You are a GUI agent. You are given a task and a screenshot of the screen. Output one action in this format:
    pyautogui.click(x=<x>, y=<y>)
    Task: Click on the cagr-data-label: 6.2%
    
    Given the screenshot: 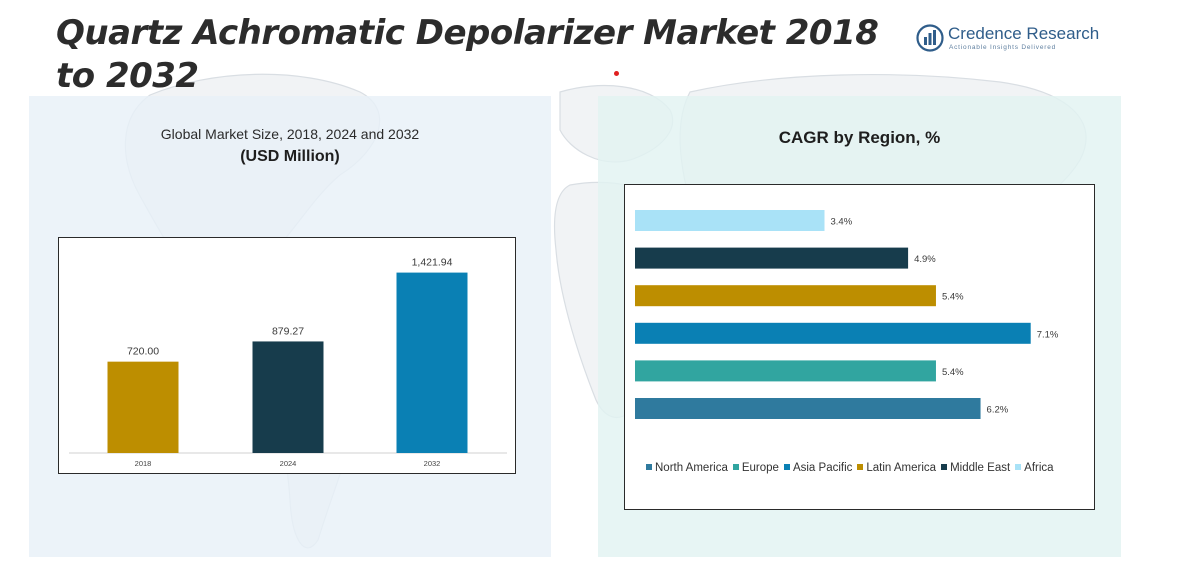 What is the action you would take?
    pyautogui.click(x=998, y=410)
    